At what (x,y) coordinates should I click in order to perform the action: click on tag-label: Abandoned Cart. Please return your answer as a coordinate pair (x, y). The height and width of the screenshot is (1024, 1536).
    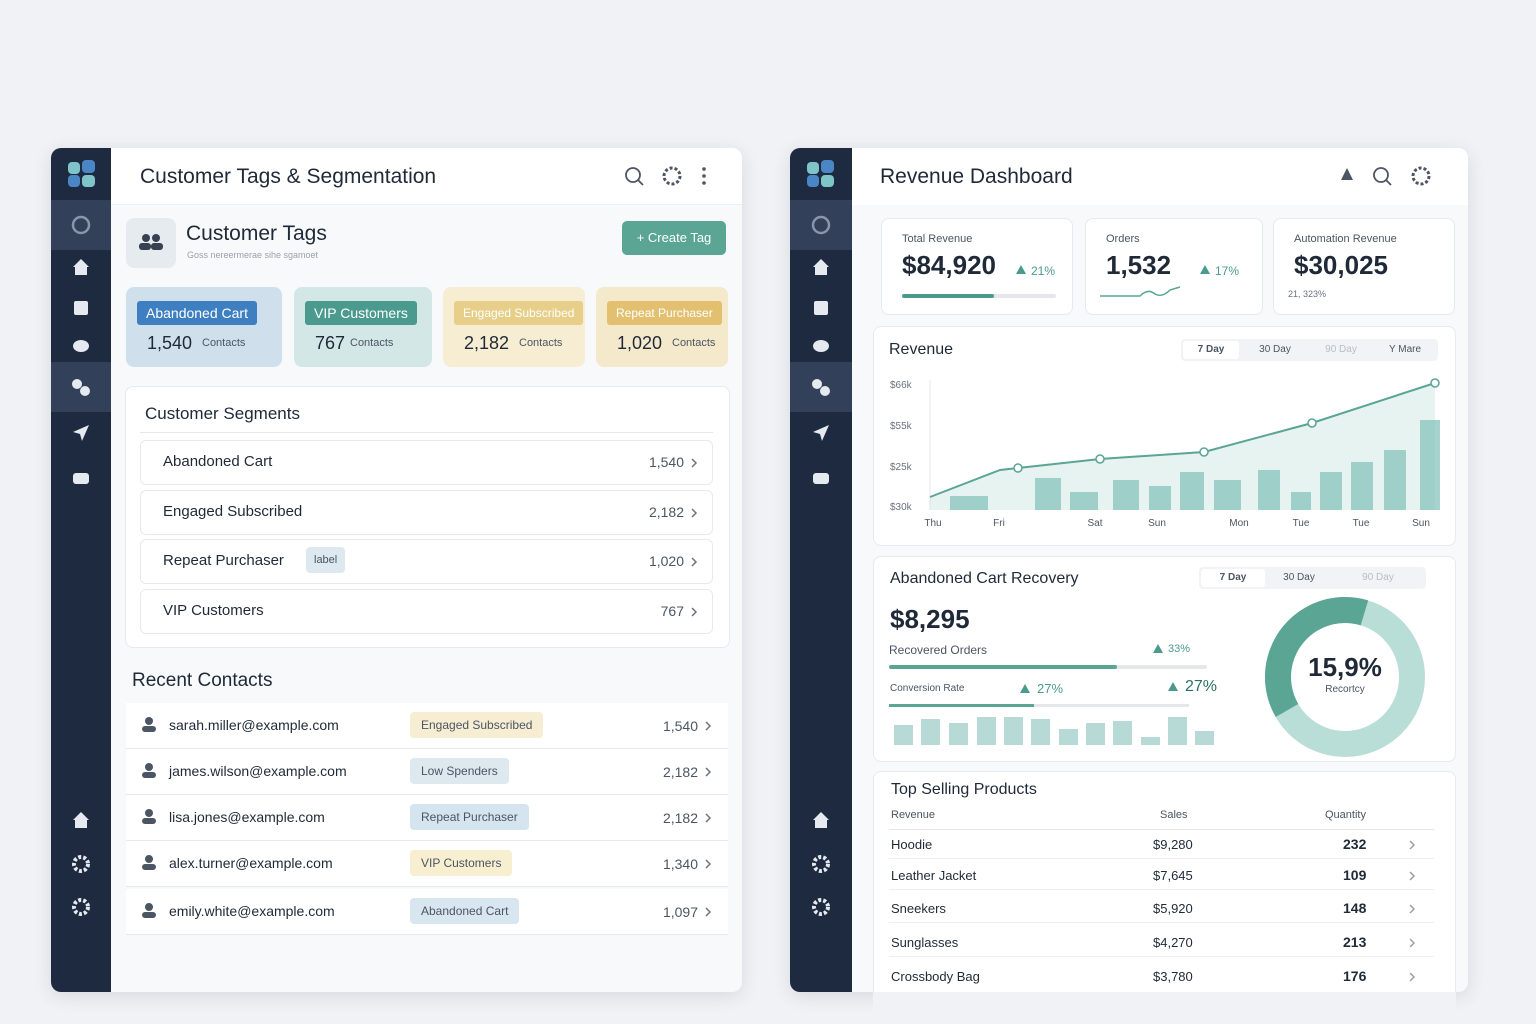
    Looking at the image, I should click on (197, 313).